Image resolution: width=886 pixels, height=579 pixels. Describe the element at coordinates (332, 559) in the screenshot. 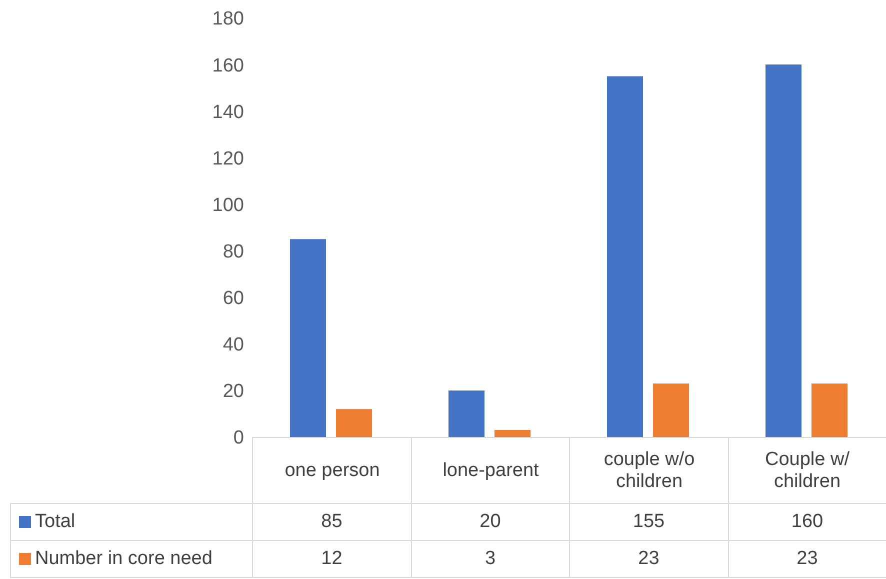

I see `data-label: 12` at that location.